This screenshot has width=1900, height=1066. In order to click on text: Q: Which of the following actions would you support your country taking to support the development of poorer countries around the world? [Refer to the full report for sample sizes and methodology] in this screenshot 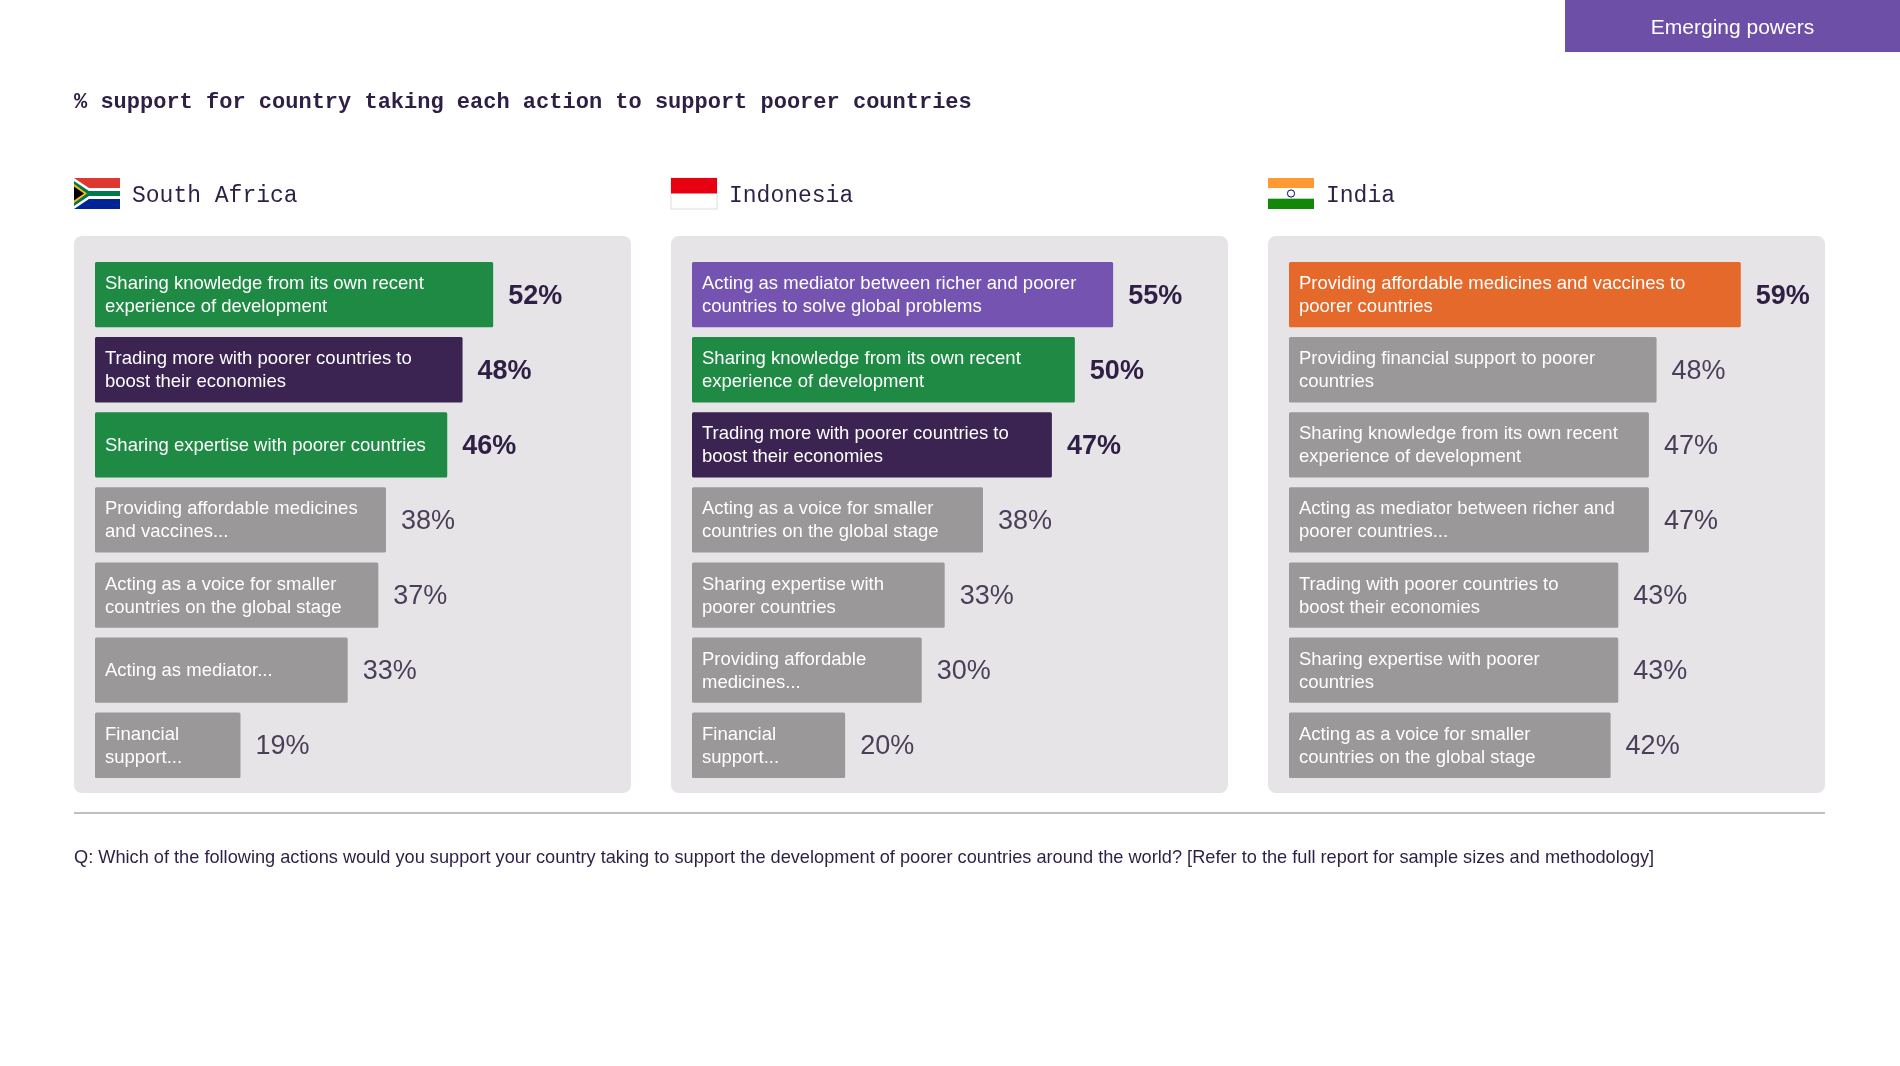, I will do `click(864, 857)`.